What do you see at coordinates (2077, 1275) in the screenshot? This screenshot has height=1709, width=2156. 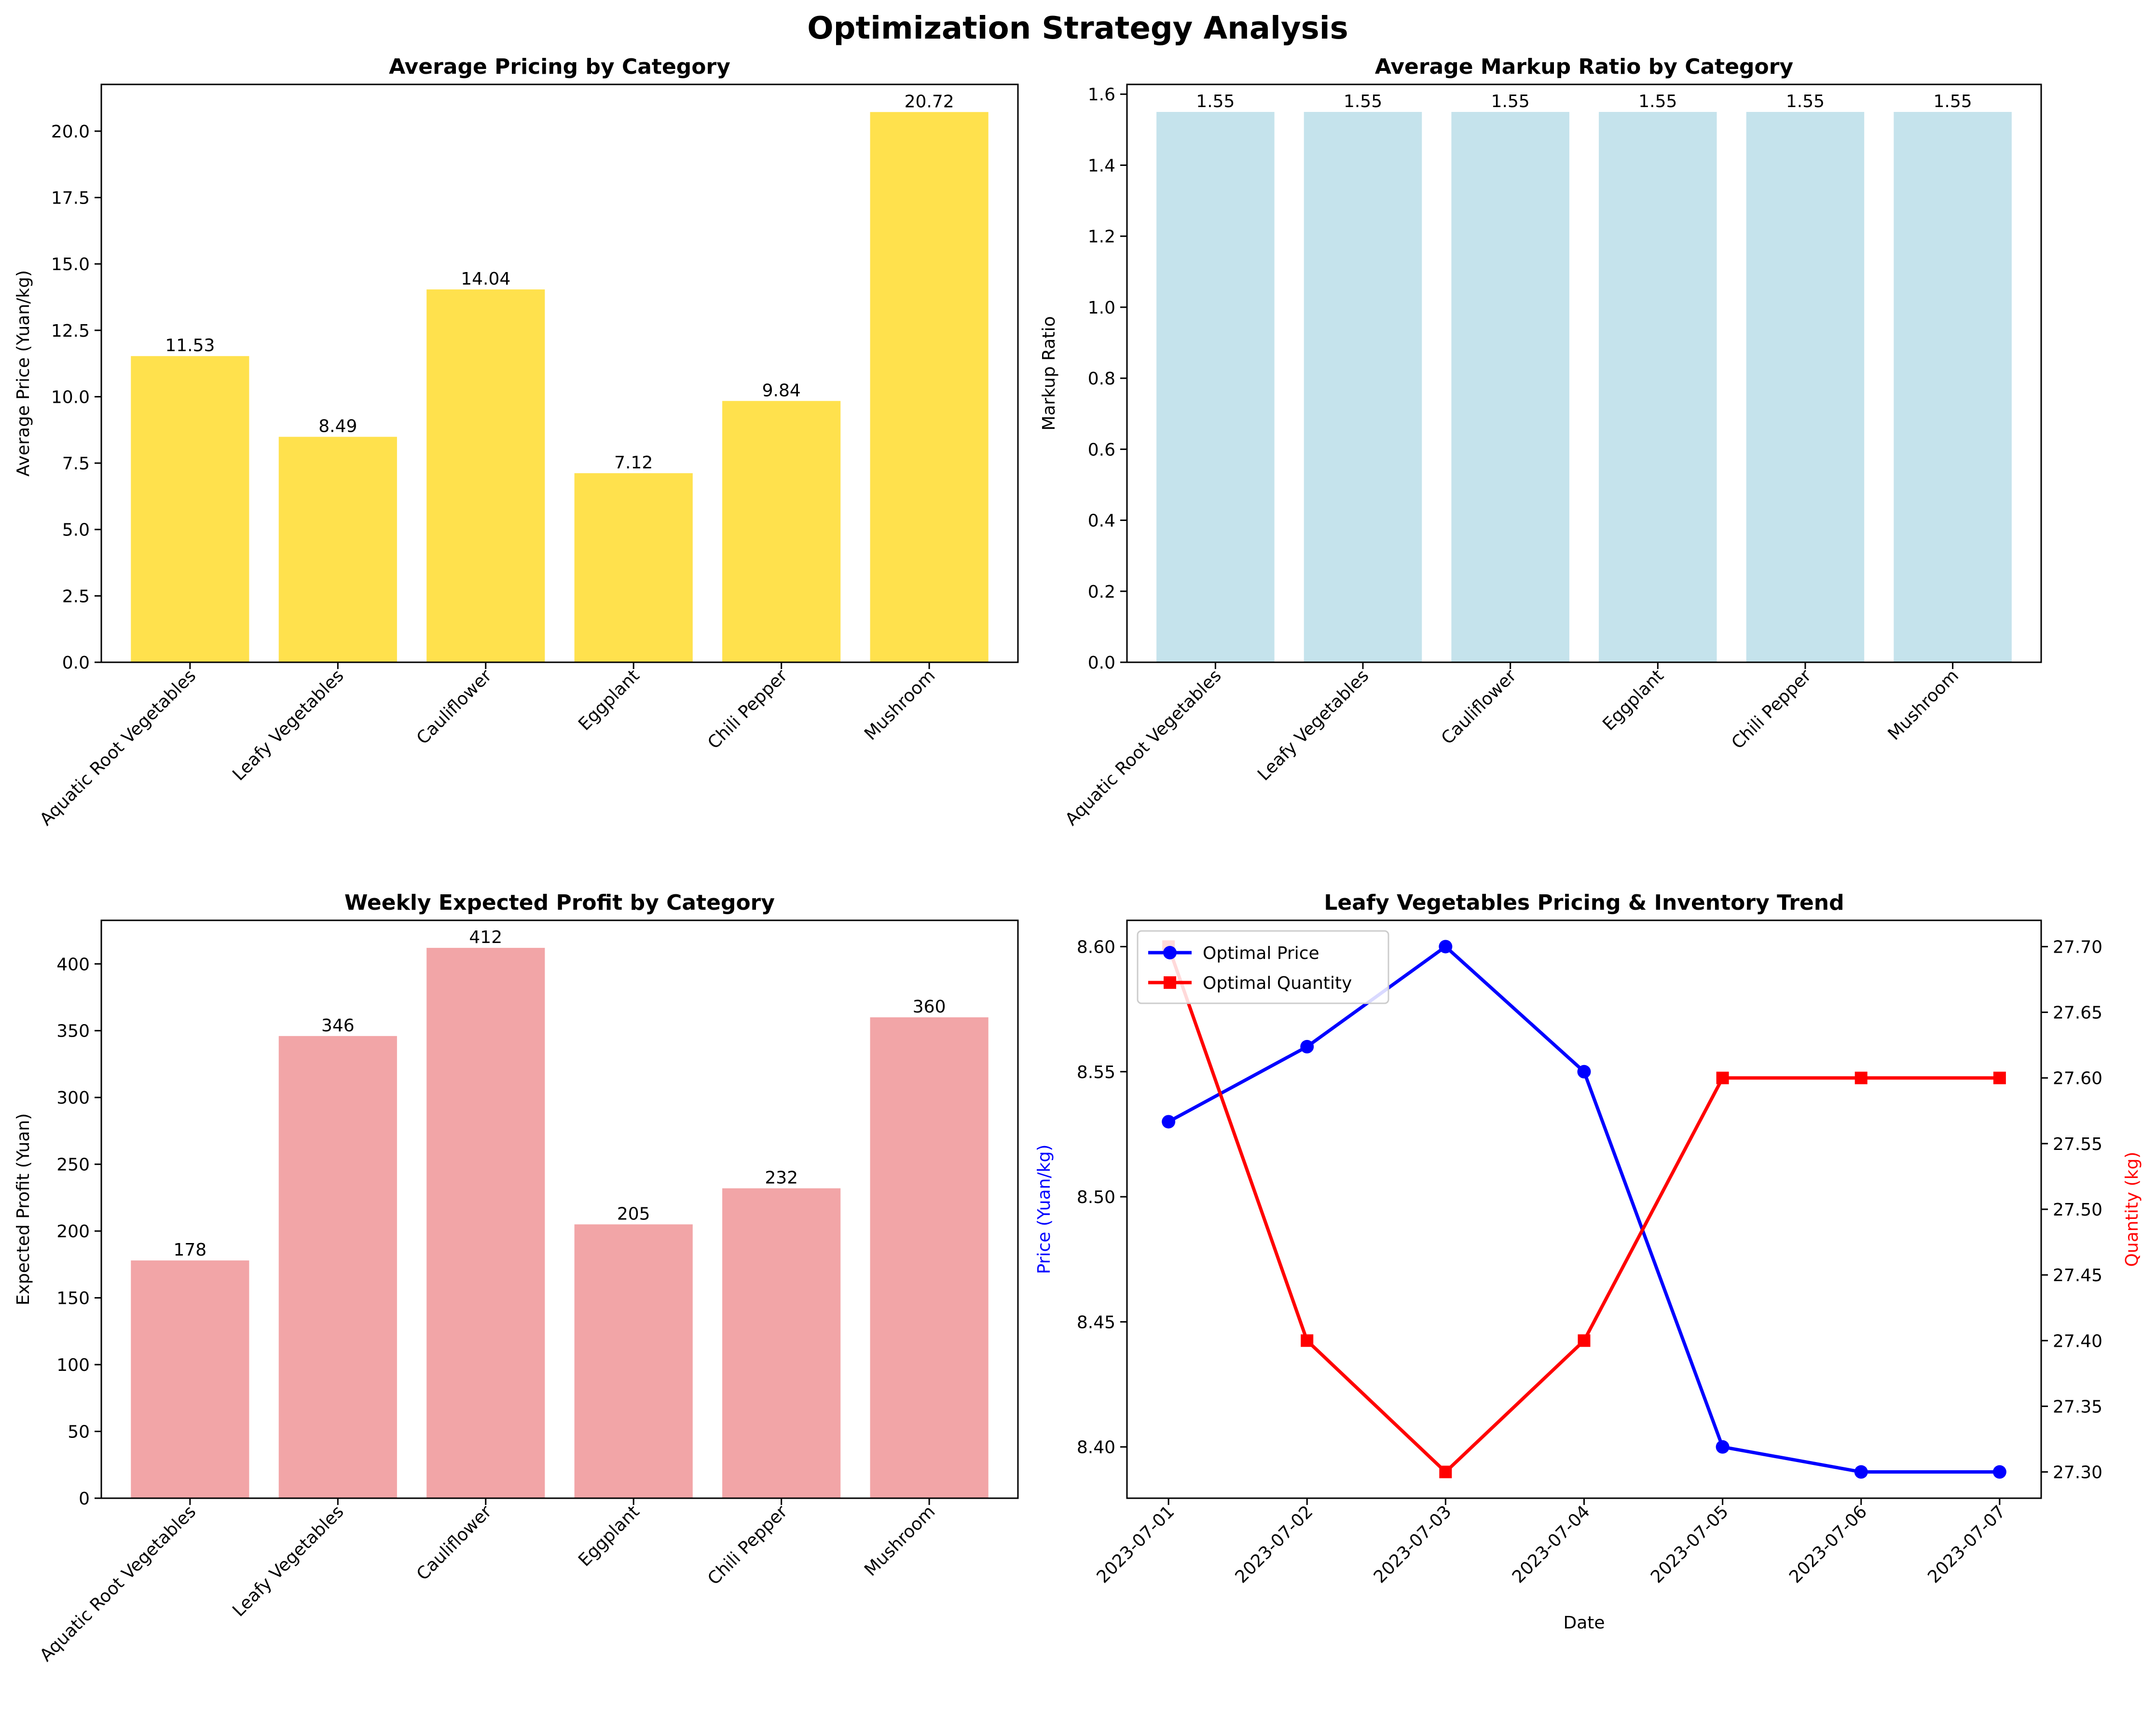 I see `y2-tick-label-3: 27.45` at bounding box center [2077, 1275].